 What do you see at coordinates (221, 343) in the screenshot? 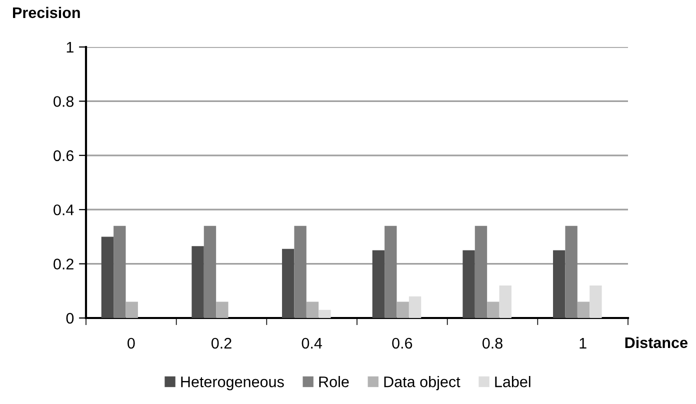
I see `x-tick-label: 0.2` at bounding box center [221, 343].